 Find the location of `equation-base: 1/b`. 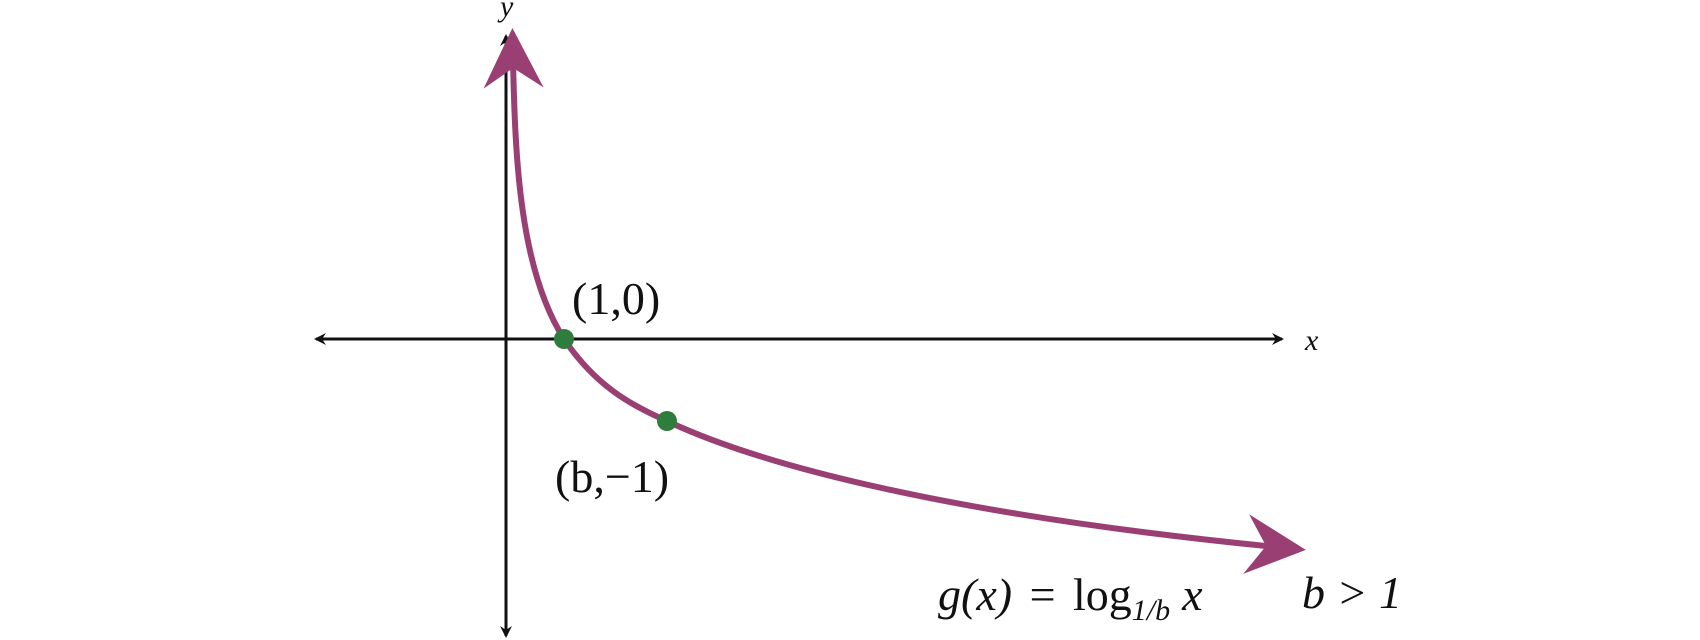

equation-base: 1/b is located at coordinates (1151, 610).